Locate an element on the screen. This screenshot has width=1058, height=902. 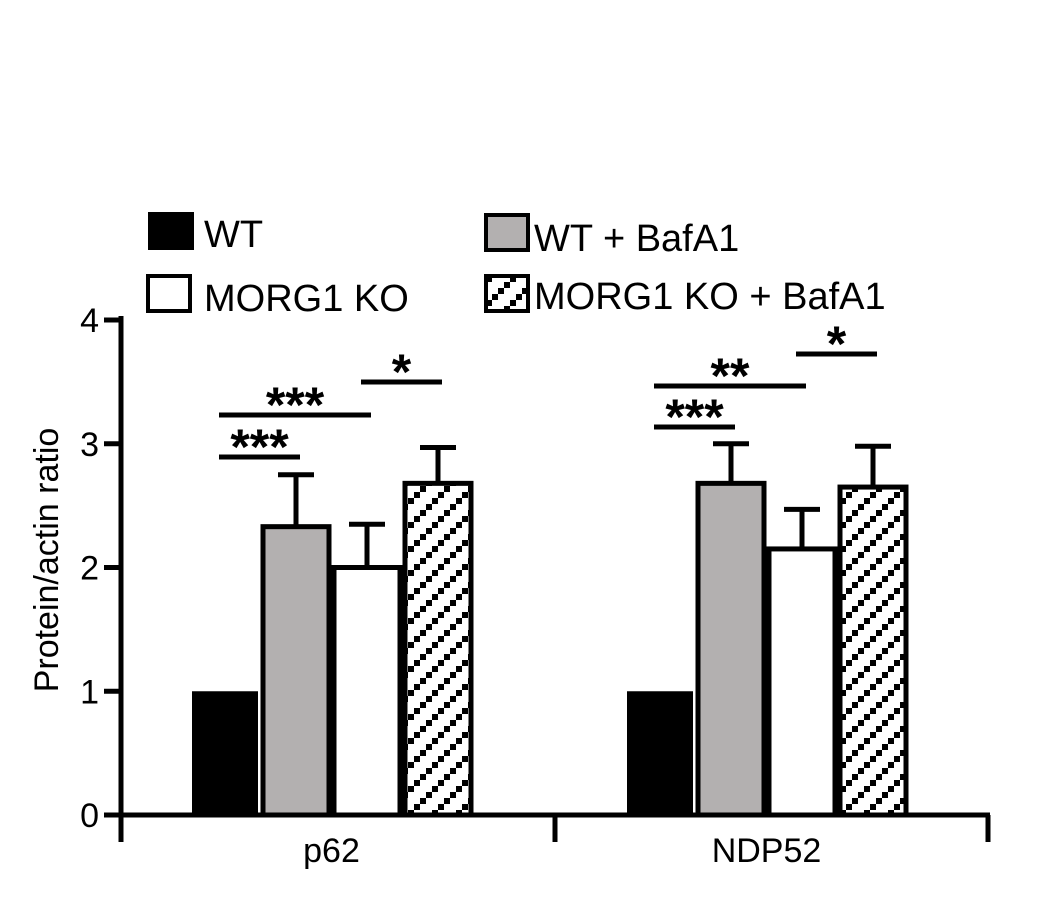
legend-swatch-wt is located at coordinates (171, 231).